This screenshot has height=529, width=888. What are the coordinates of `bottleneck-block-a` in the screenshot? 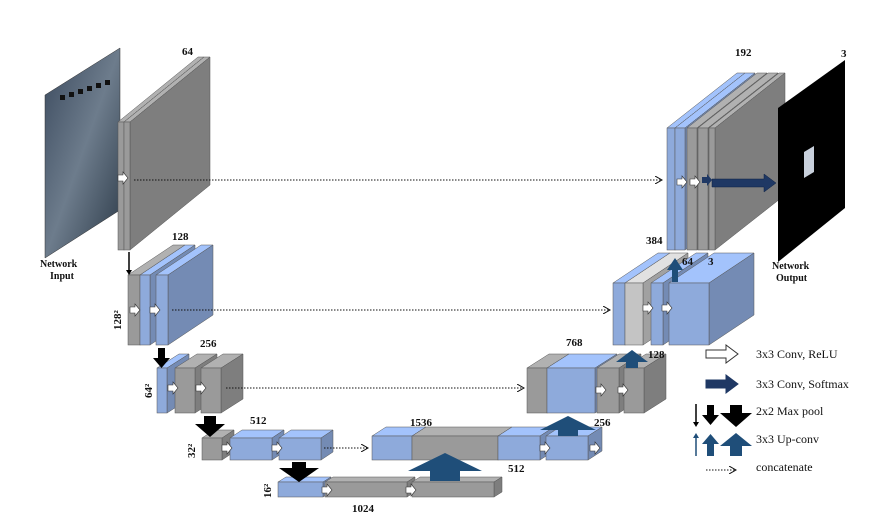 It's located at (370, 487).